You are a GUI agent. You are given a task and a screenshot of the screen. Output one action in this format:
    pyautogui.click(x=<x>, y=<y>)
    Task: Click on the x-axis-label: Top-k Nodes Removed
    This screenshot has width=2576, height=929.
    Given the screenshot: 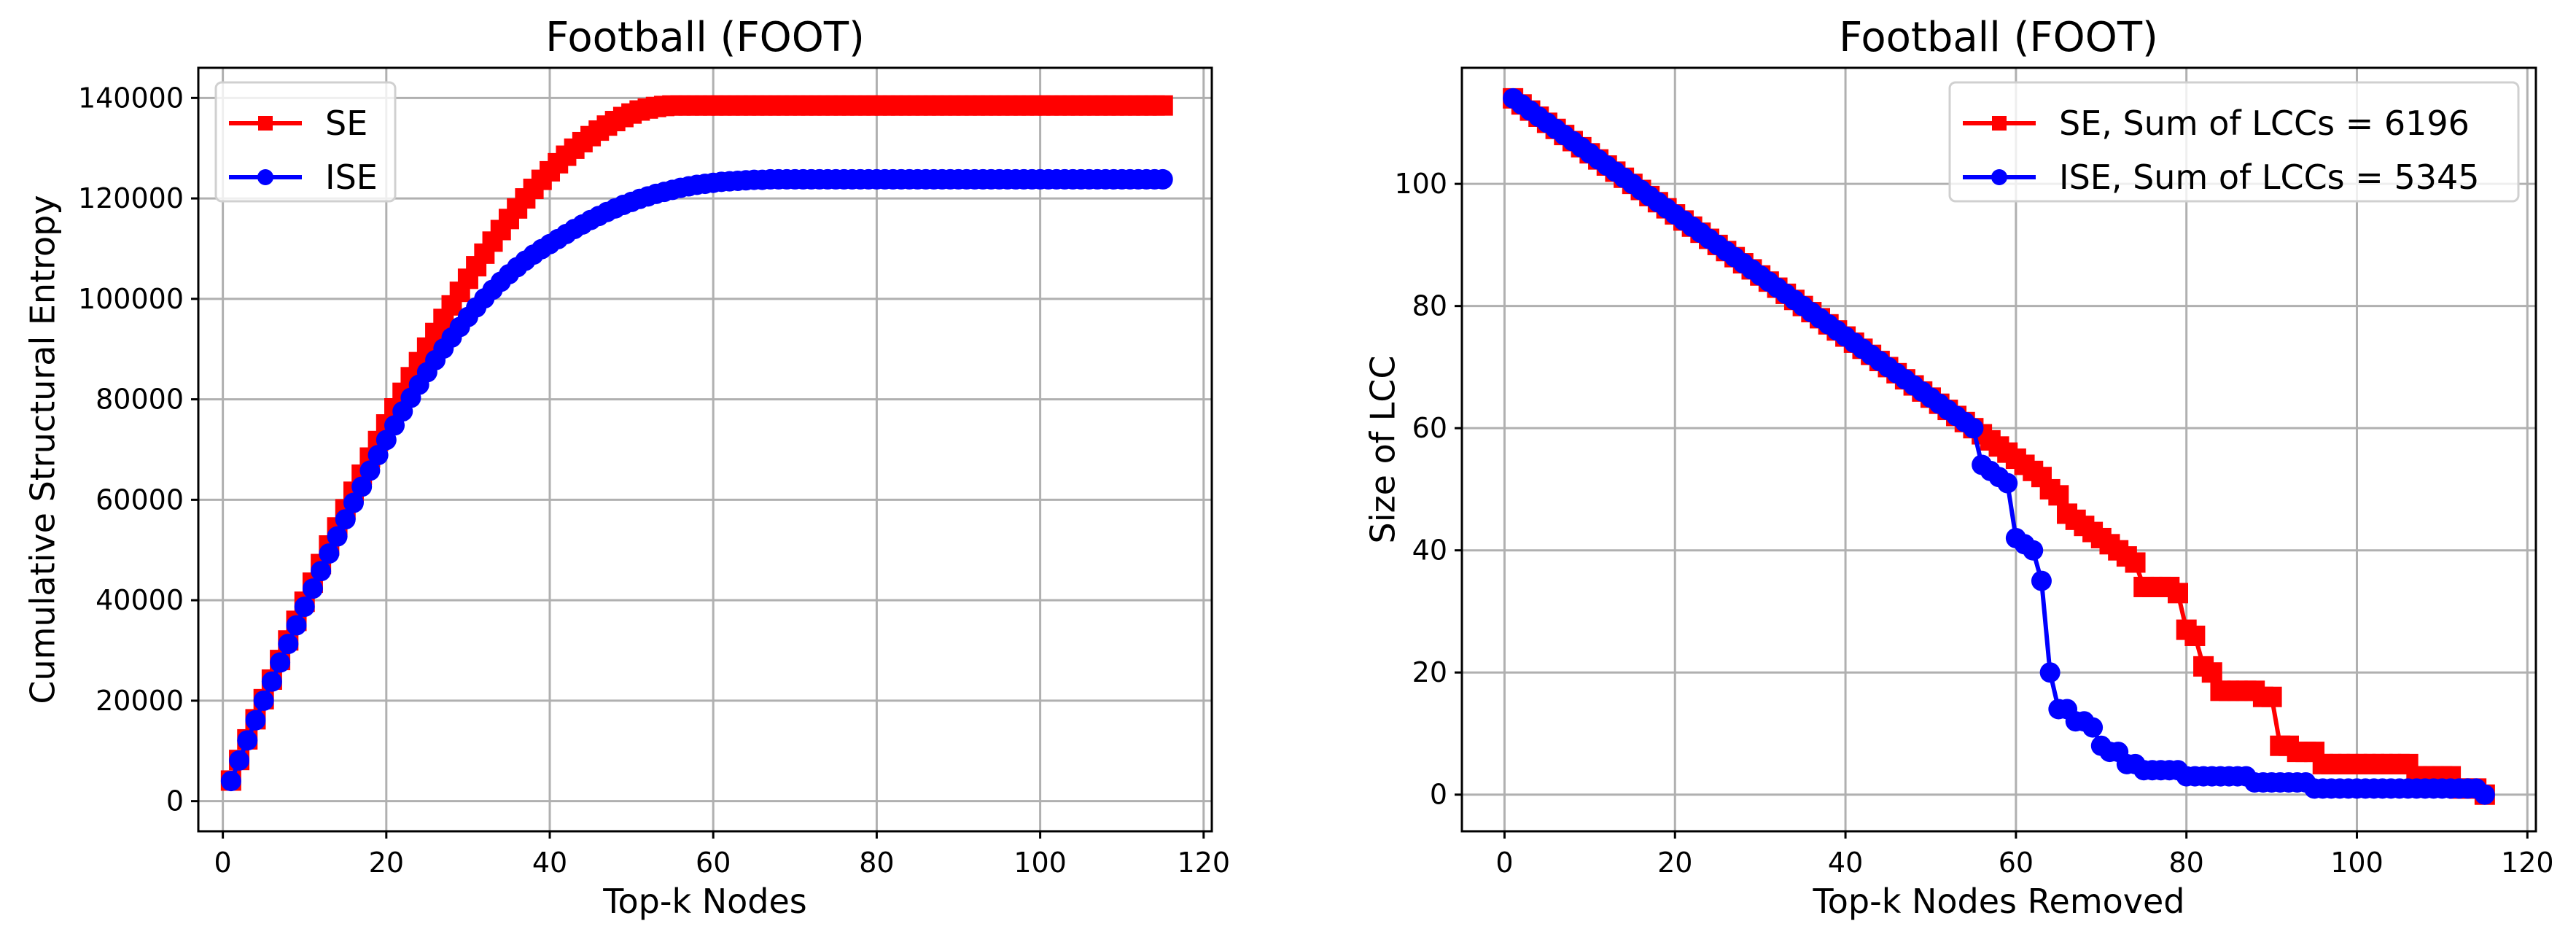 What is the action you would take?
    pyautogui.click(x=1999, y=901)
    